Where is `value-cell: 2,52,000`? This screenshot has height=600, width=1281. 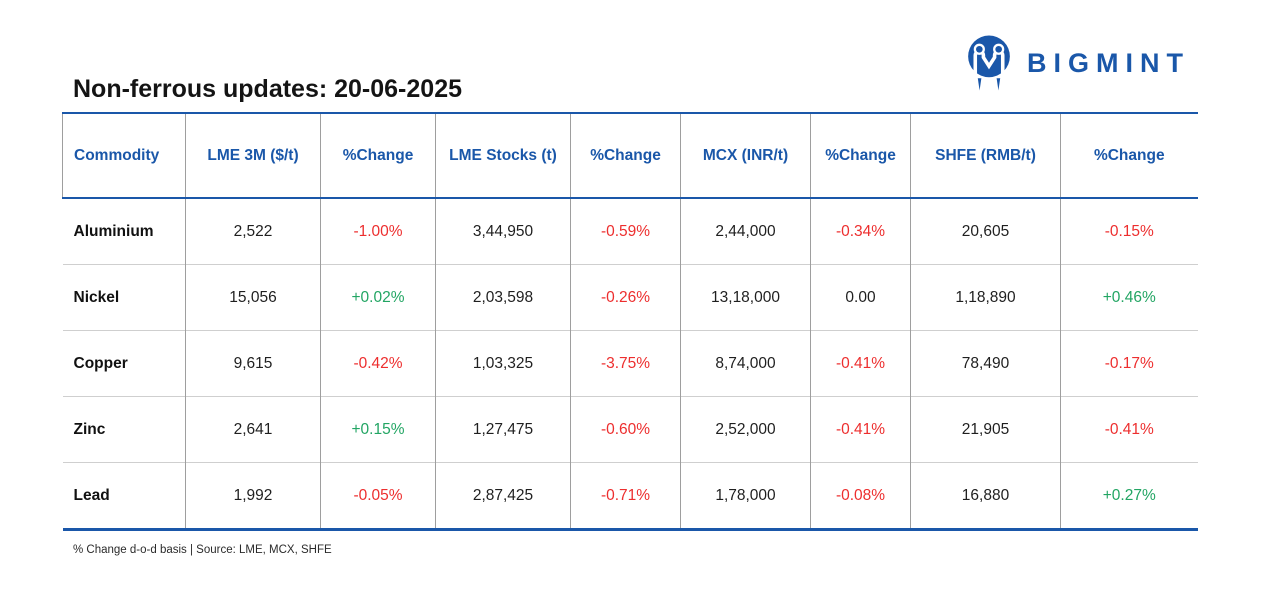
value-cell: 2,52,000 is located at coordinates (745, 429).